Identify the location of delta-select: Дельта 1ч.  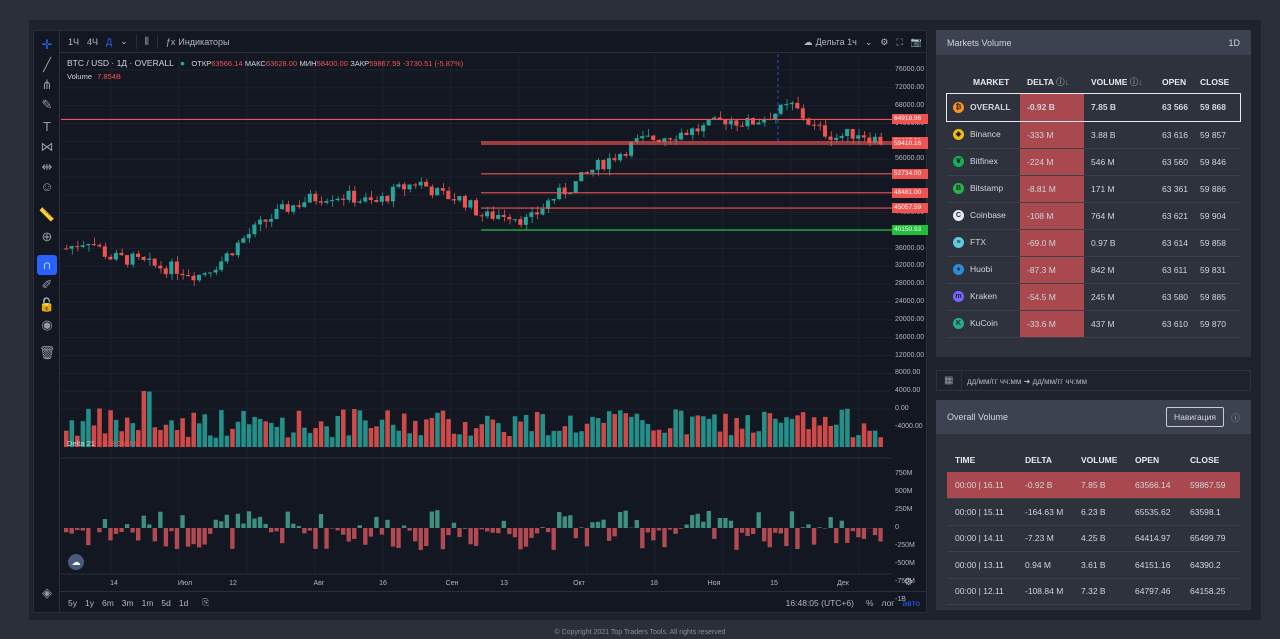
(836, 42).